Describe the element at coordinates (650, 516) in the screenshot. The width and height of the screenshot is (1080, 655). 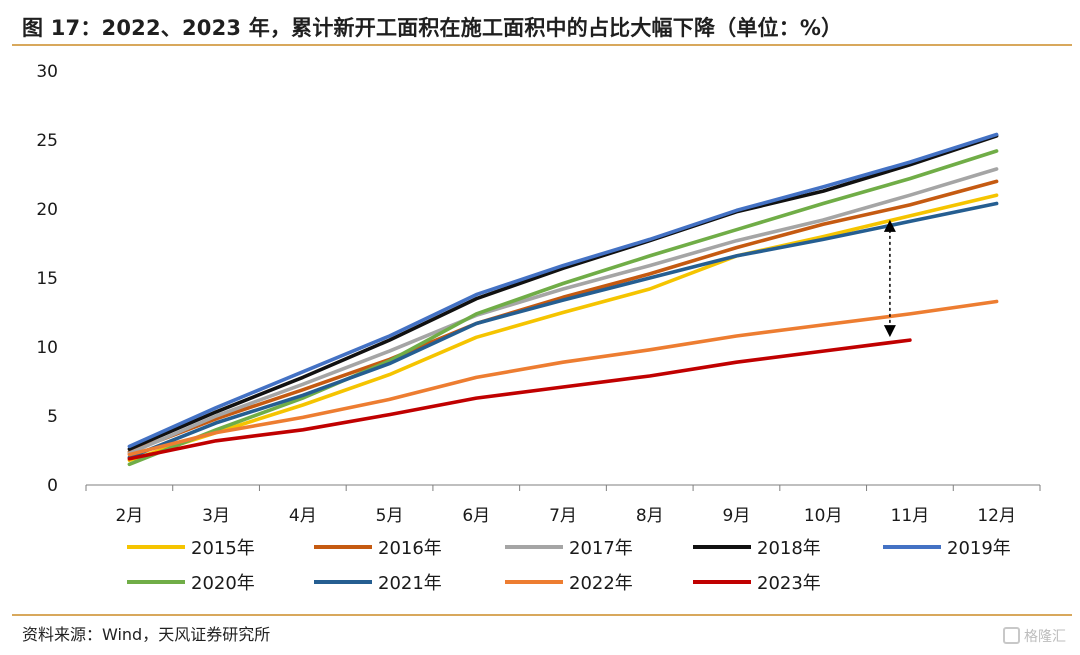
I see `x-tick-label: 8月` at that location.